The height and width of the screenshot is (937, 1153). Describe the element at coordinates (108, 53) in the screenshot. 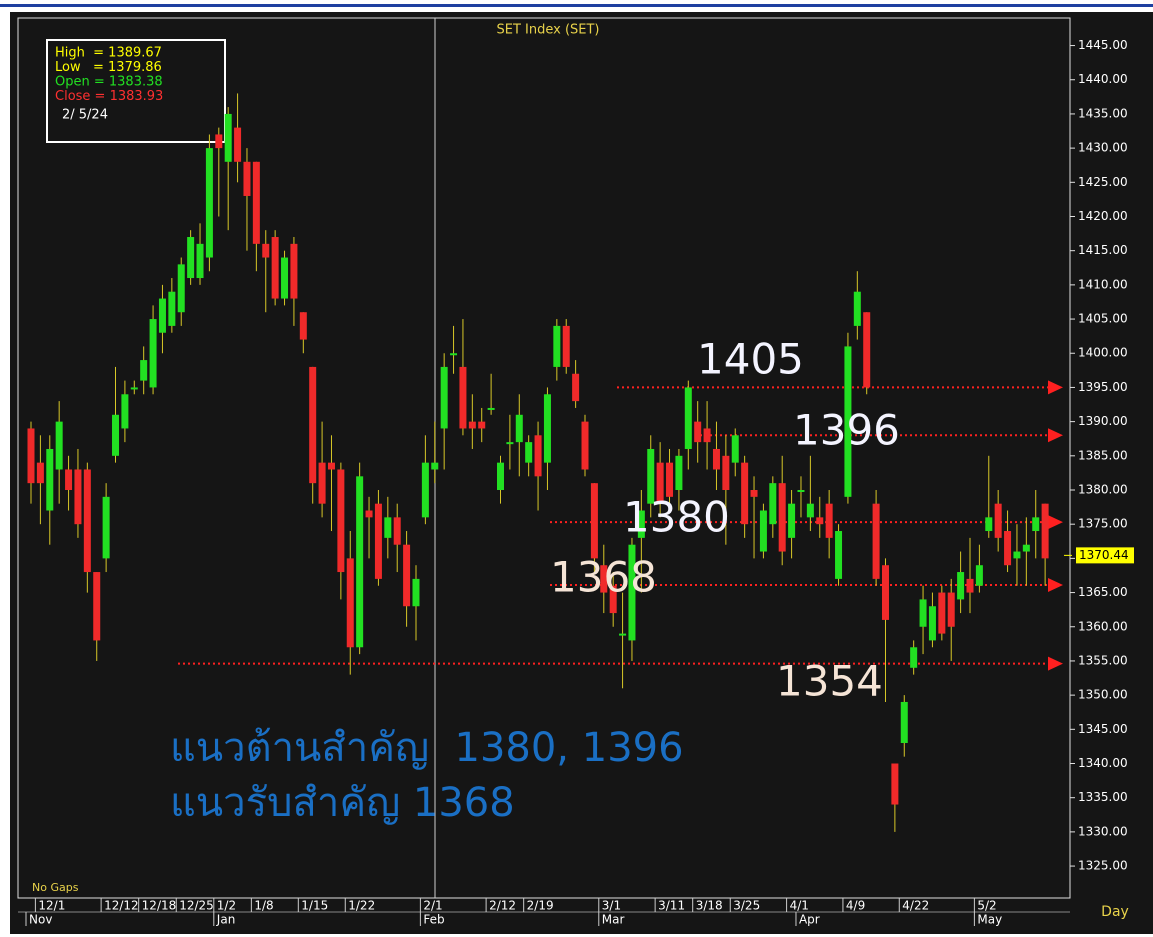

I see `info-line: High = 1389.67` at that location.